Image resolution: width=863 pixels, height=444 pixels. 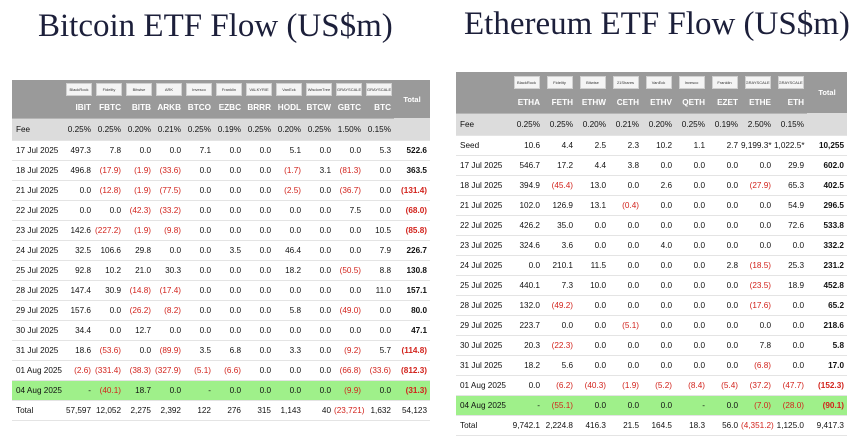 I want to click on issuer-logo: Fidelity, so click(x=109, y=89).